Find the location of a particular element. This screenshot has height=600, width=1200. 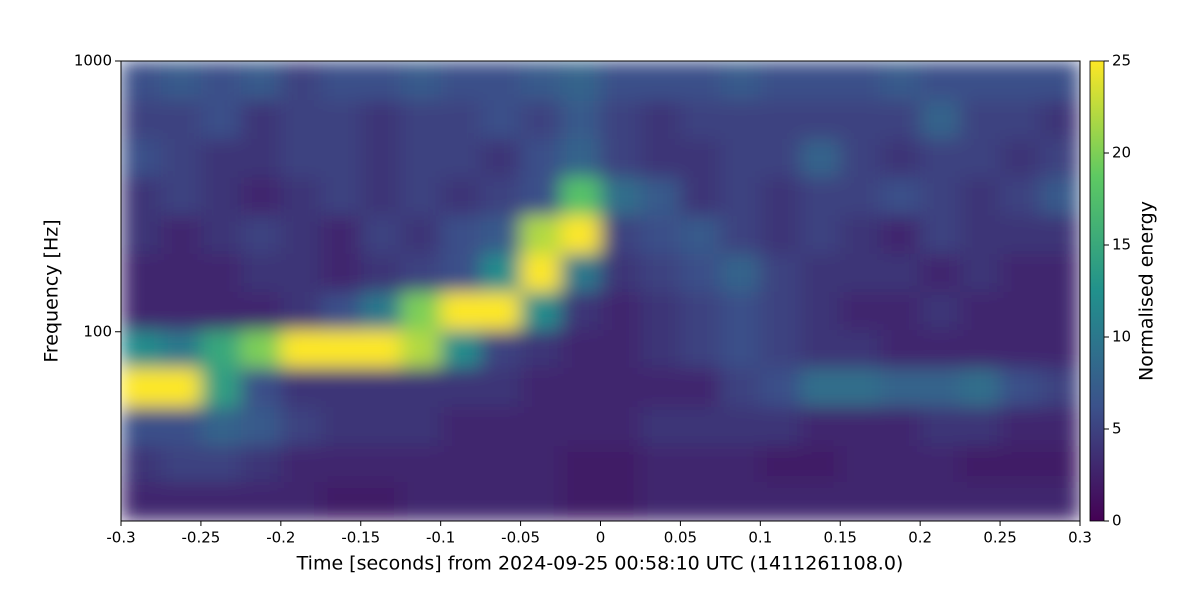

y-tick-label: 100 is located at coordinates (97, 331).